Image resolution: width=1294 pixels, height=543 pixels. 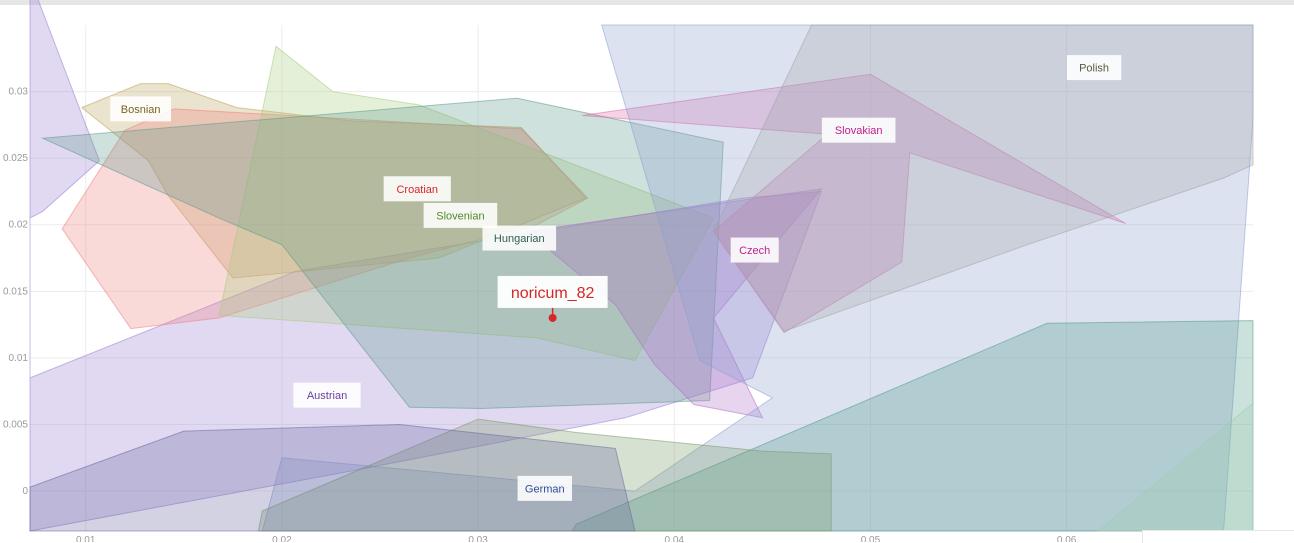 I want to click on y-tick-label: 0.02, so click(x=19, y=225).